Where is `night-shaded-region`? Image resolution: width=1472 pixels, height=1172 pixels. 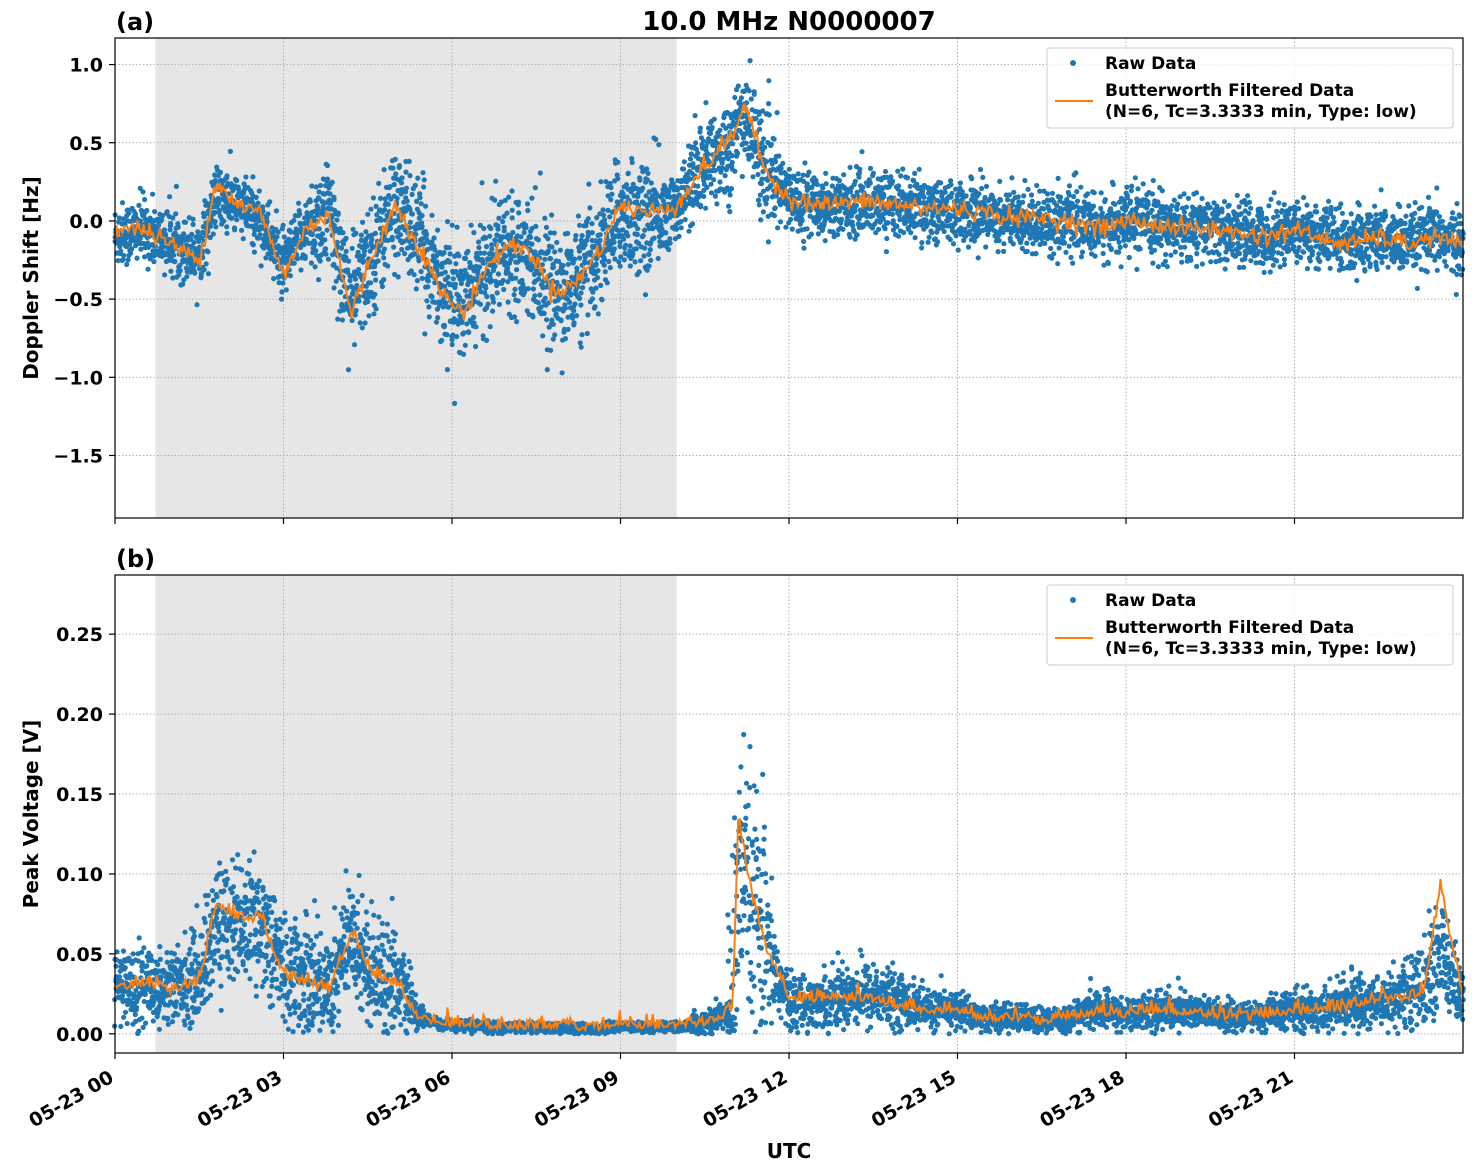
night-shaded-region is located at coordinates (416, 278).